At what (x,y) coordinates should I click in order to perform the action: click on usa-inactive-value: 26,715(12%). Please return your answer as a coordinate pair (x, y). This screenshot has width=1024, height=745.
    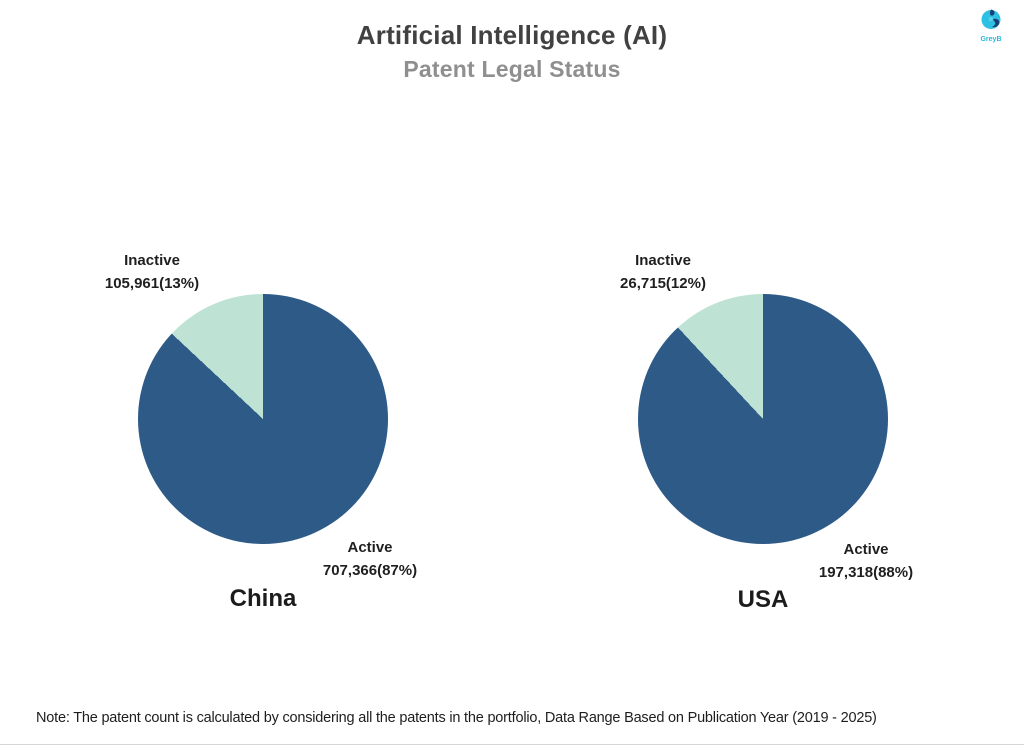
    Looking at the image, I should click on (663, 283).